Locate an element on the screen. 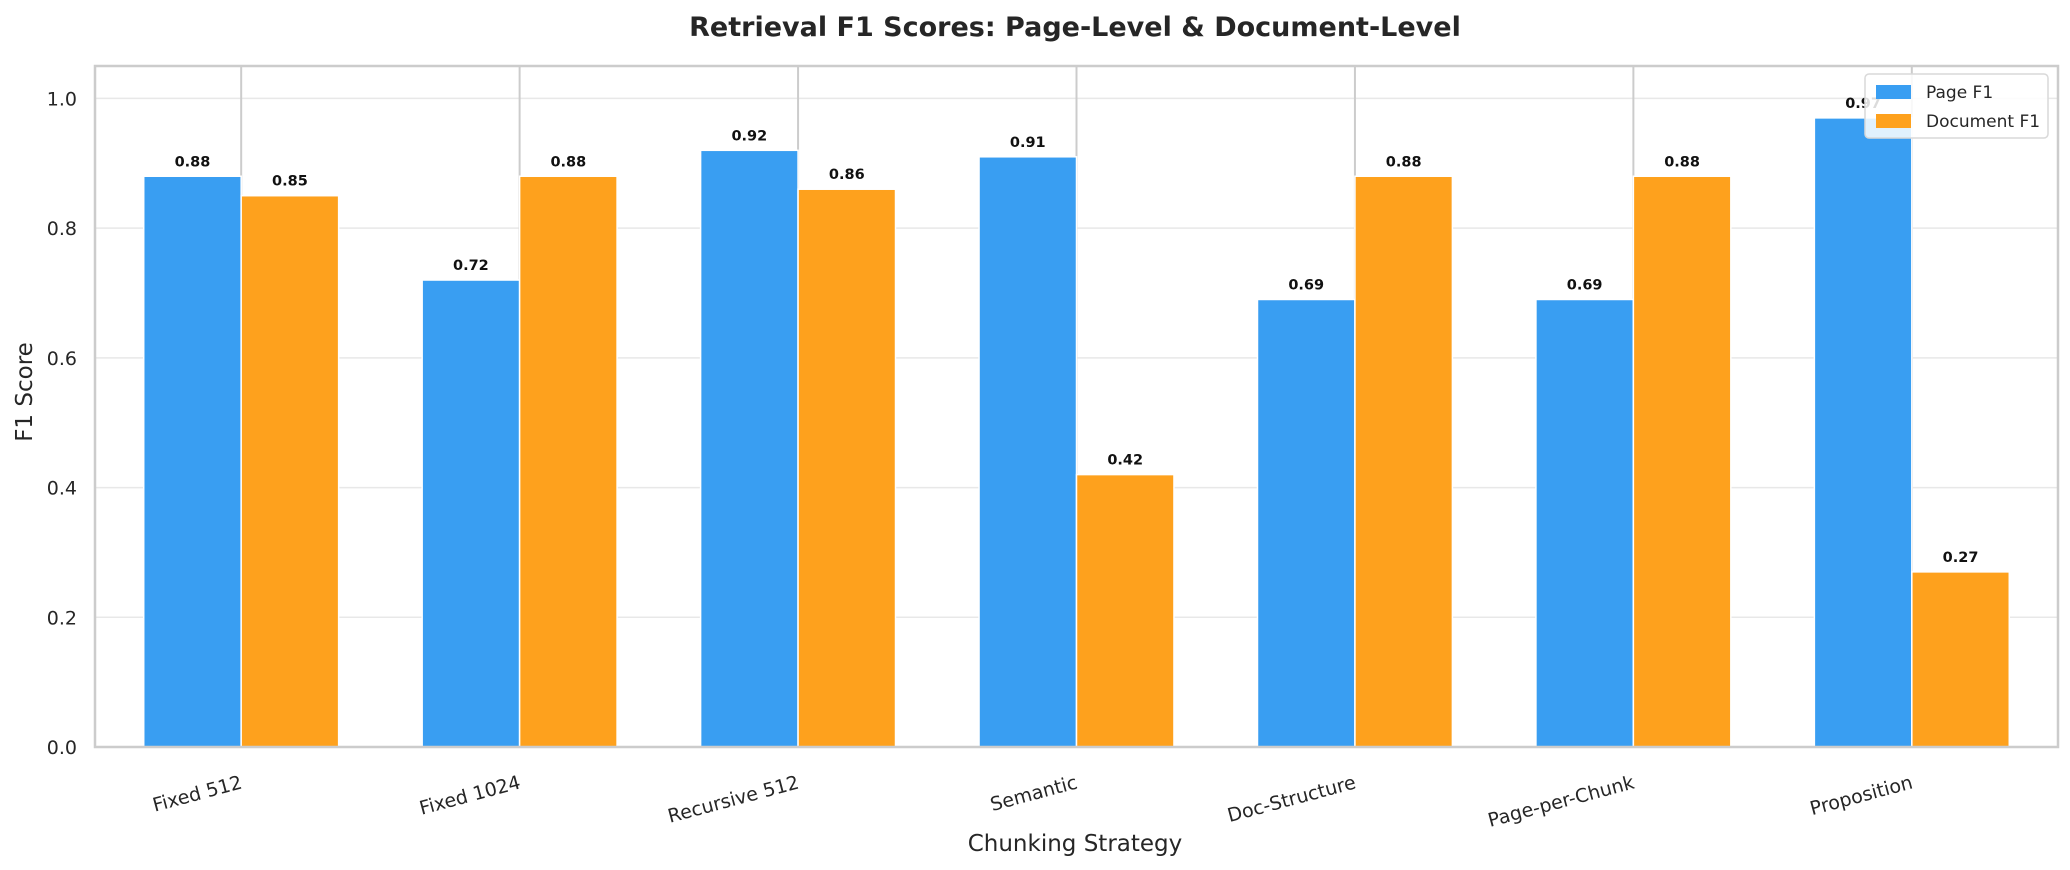 The height and width of the screenshot is (870, 2070). bar-value-label: 0.86 is located at coordinates (847, 175).